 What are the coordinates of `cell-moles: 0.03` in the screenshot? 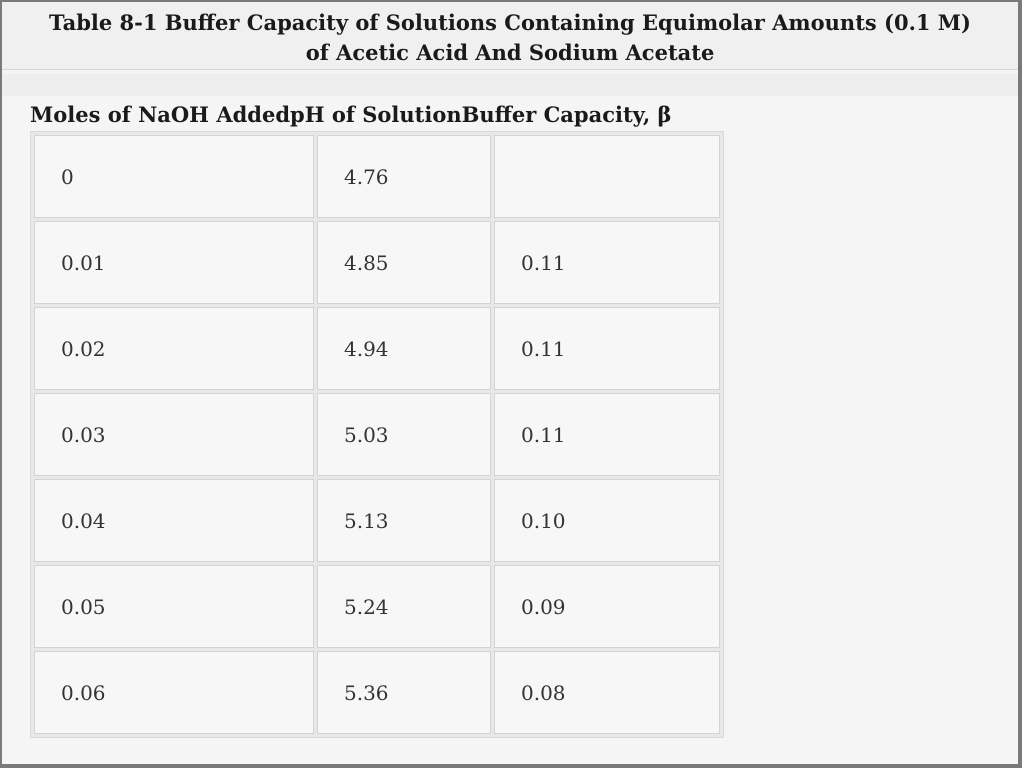 It's located at (174, 434).